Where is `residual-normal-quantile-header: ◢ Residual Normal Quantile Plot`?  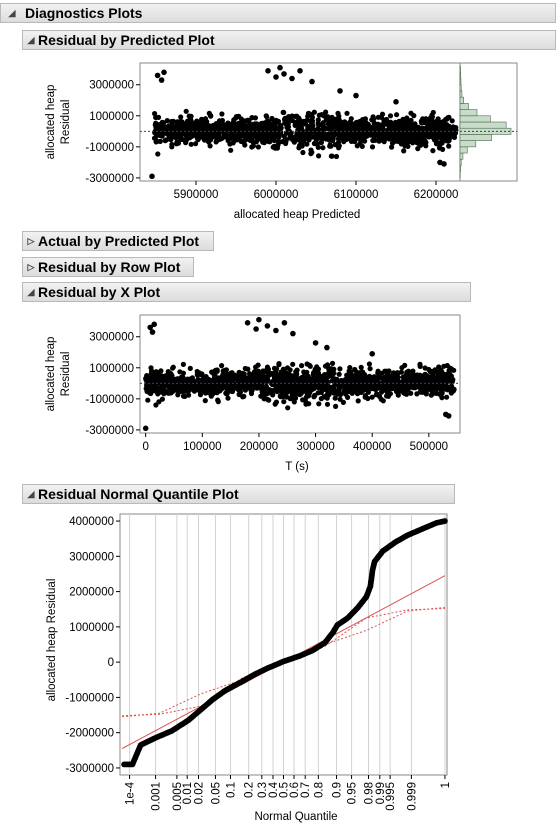
residual-normal-quantile-header: ◢ Residual Normal Quantile Plot is located at coordinates (238, 494).